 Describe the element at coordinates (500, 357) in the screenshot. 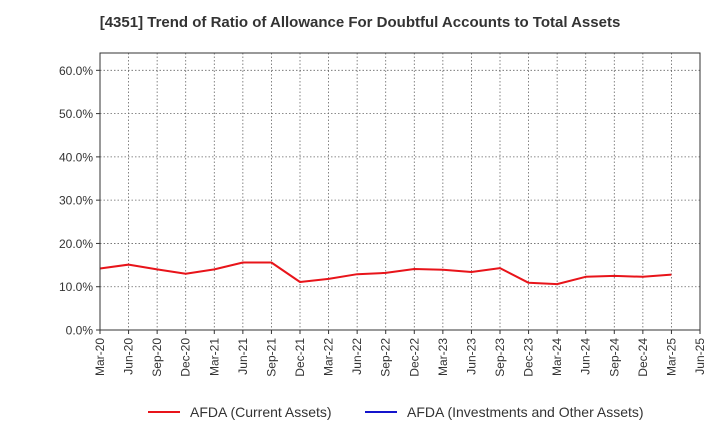

I see `x-tick-label: Sep-23` at that location.